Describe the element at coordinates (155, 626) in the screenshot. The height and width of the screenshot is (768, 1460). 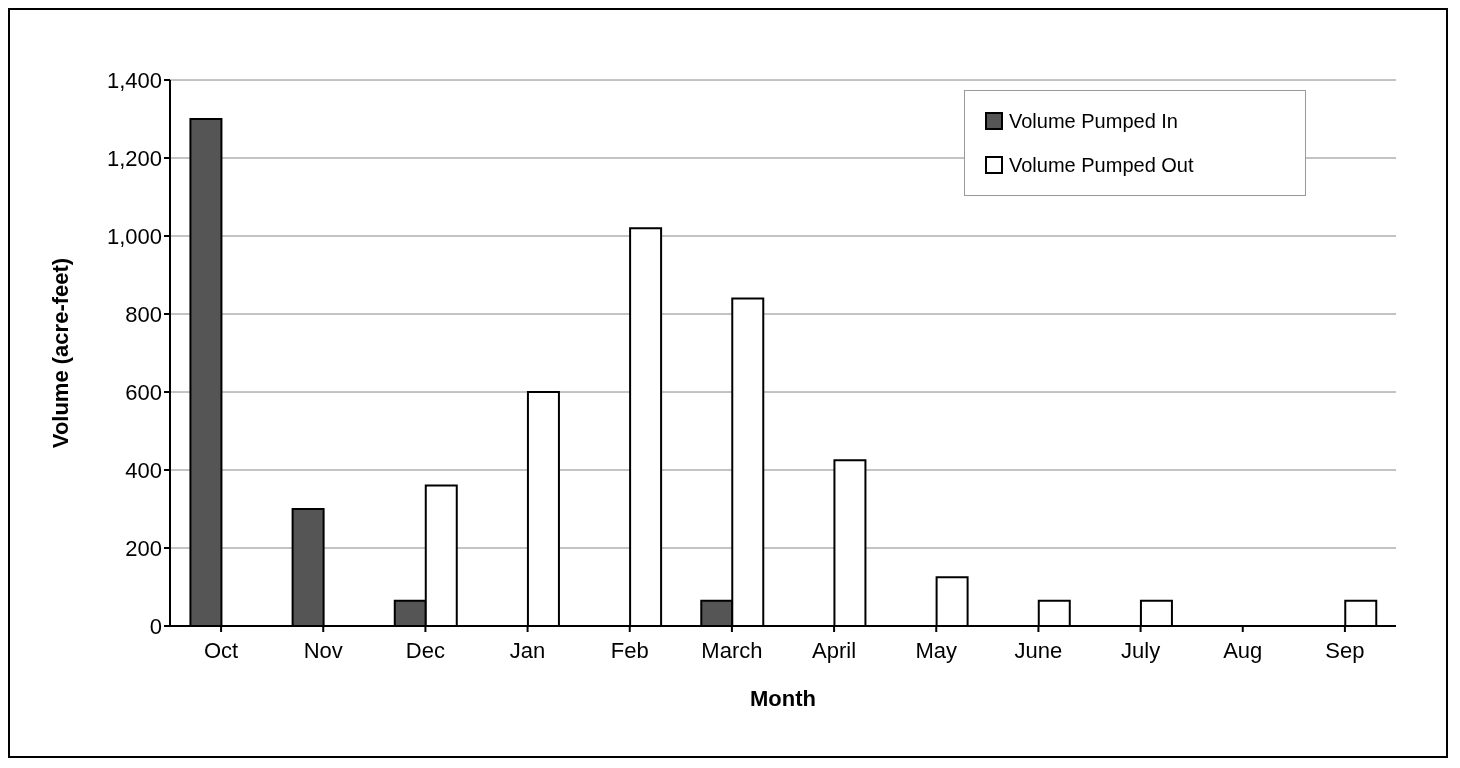
I see `y-tick-label: 0` at that location.